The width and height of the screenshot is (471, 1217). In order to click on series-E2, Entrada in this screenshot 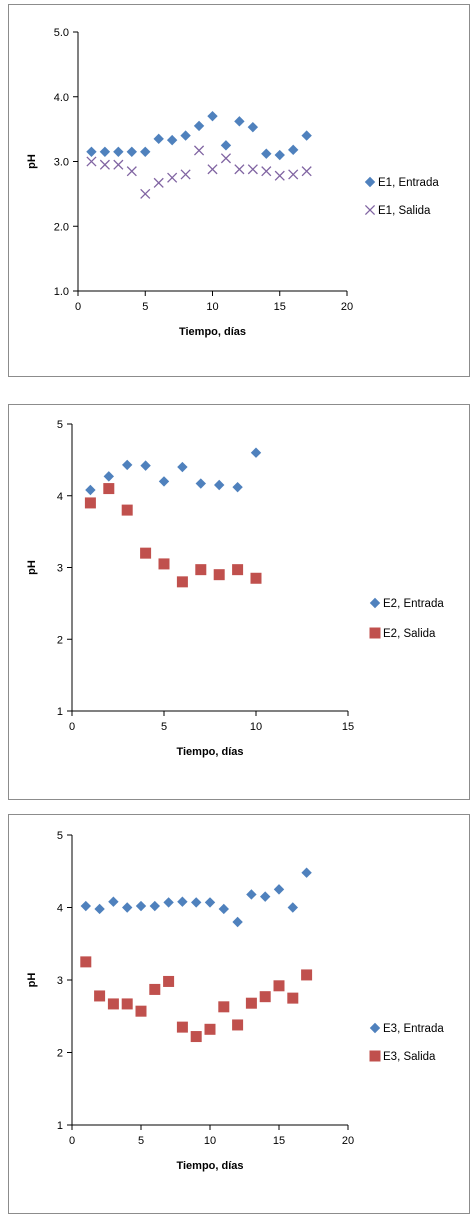, I will do `click(173, 471)`.